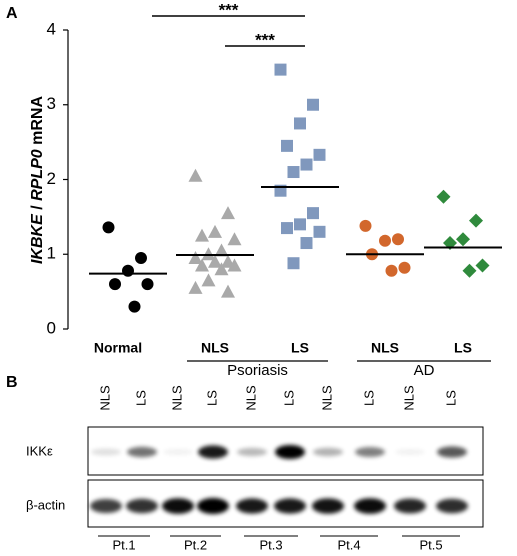 The image size is (517, 556). Describe the element at coordinates (45, 504) in the screenshot. I see `row-label: β-actin` at that location.